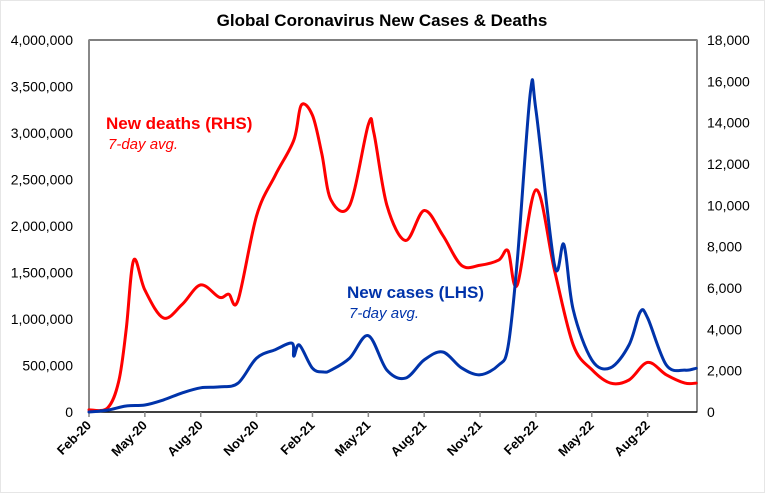 The height and width of the screenshot is (493, 765). Describe the element at coordinates (409, 439) in the screenshot. I see `x-tick-label: Aug-21` at that location.